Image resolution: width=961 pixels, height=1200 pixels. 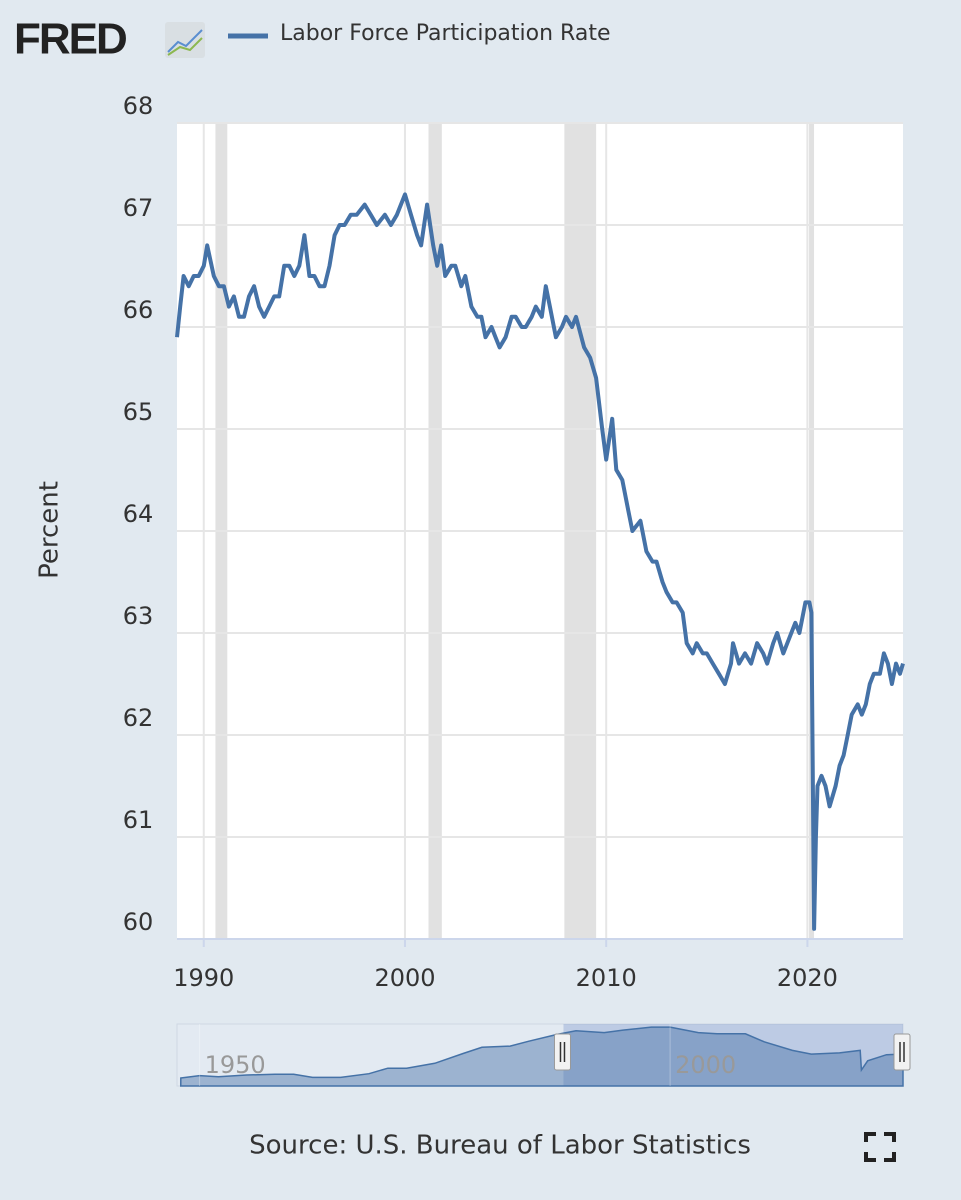 What do you see at coordinates (138, 208) in the screenshot?
I see `y-tick-label: 67` at bounding box center [138, 208].